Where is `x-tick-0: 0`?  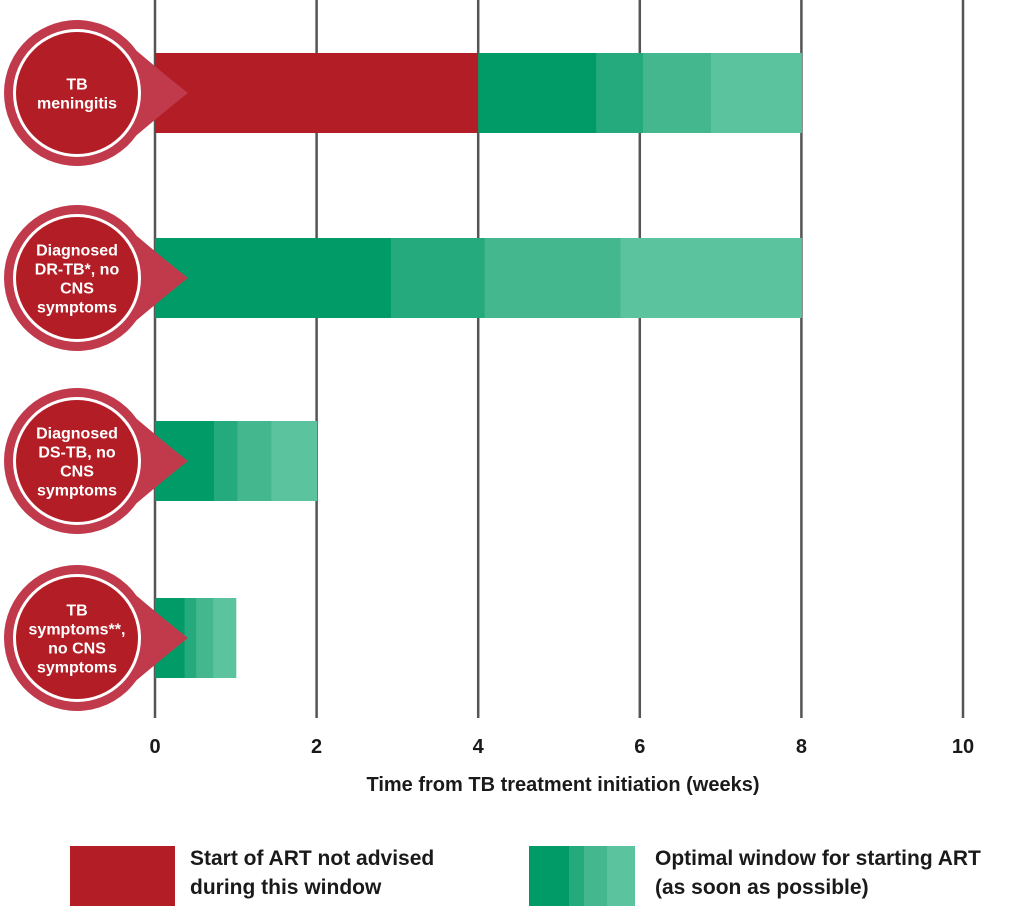
x-tick-0: 0 is located at coordinates (154, 747).